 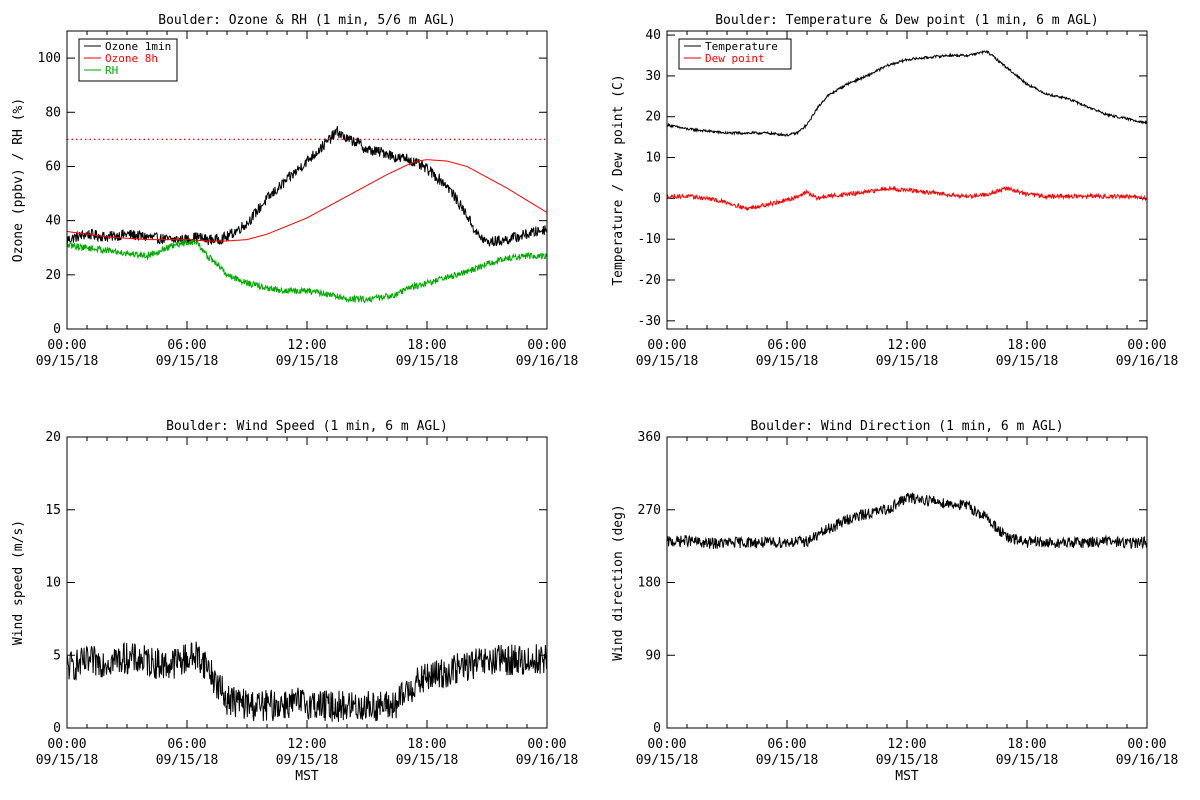 I want to click on series-line-dew-point, so click(x=907, y=198).